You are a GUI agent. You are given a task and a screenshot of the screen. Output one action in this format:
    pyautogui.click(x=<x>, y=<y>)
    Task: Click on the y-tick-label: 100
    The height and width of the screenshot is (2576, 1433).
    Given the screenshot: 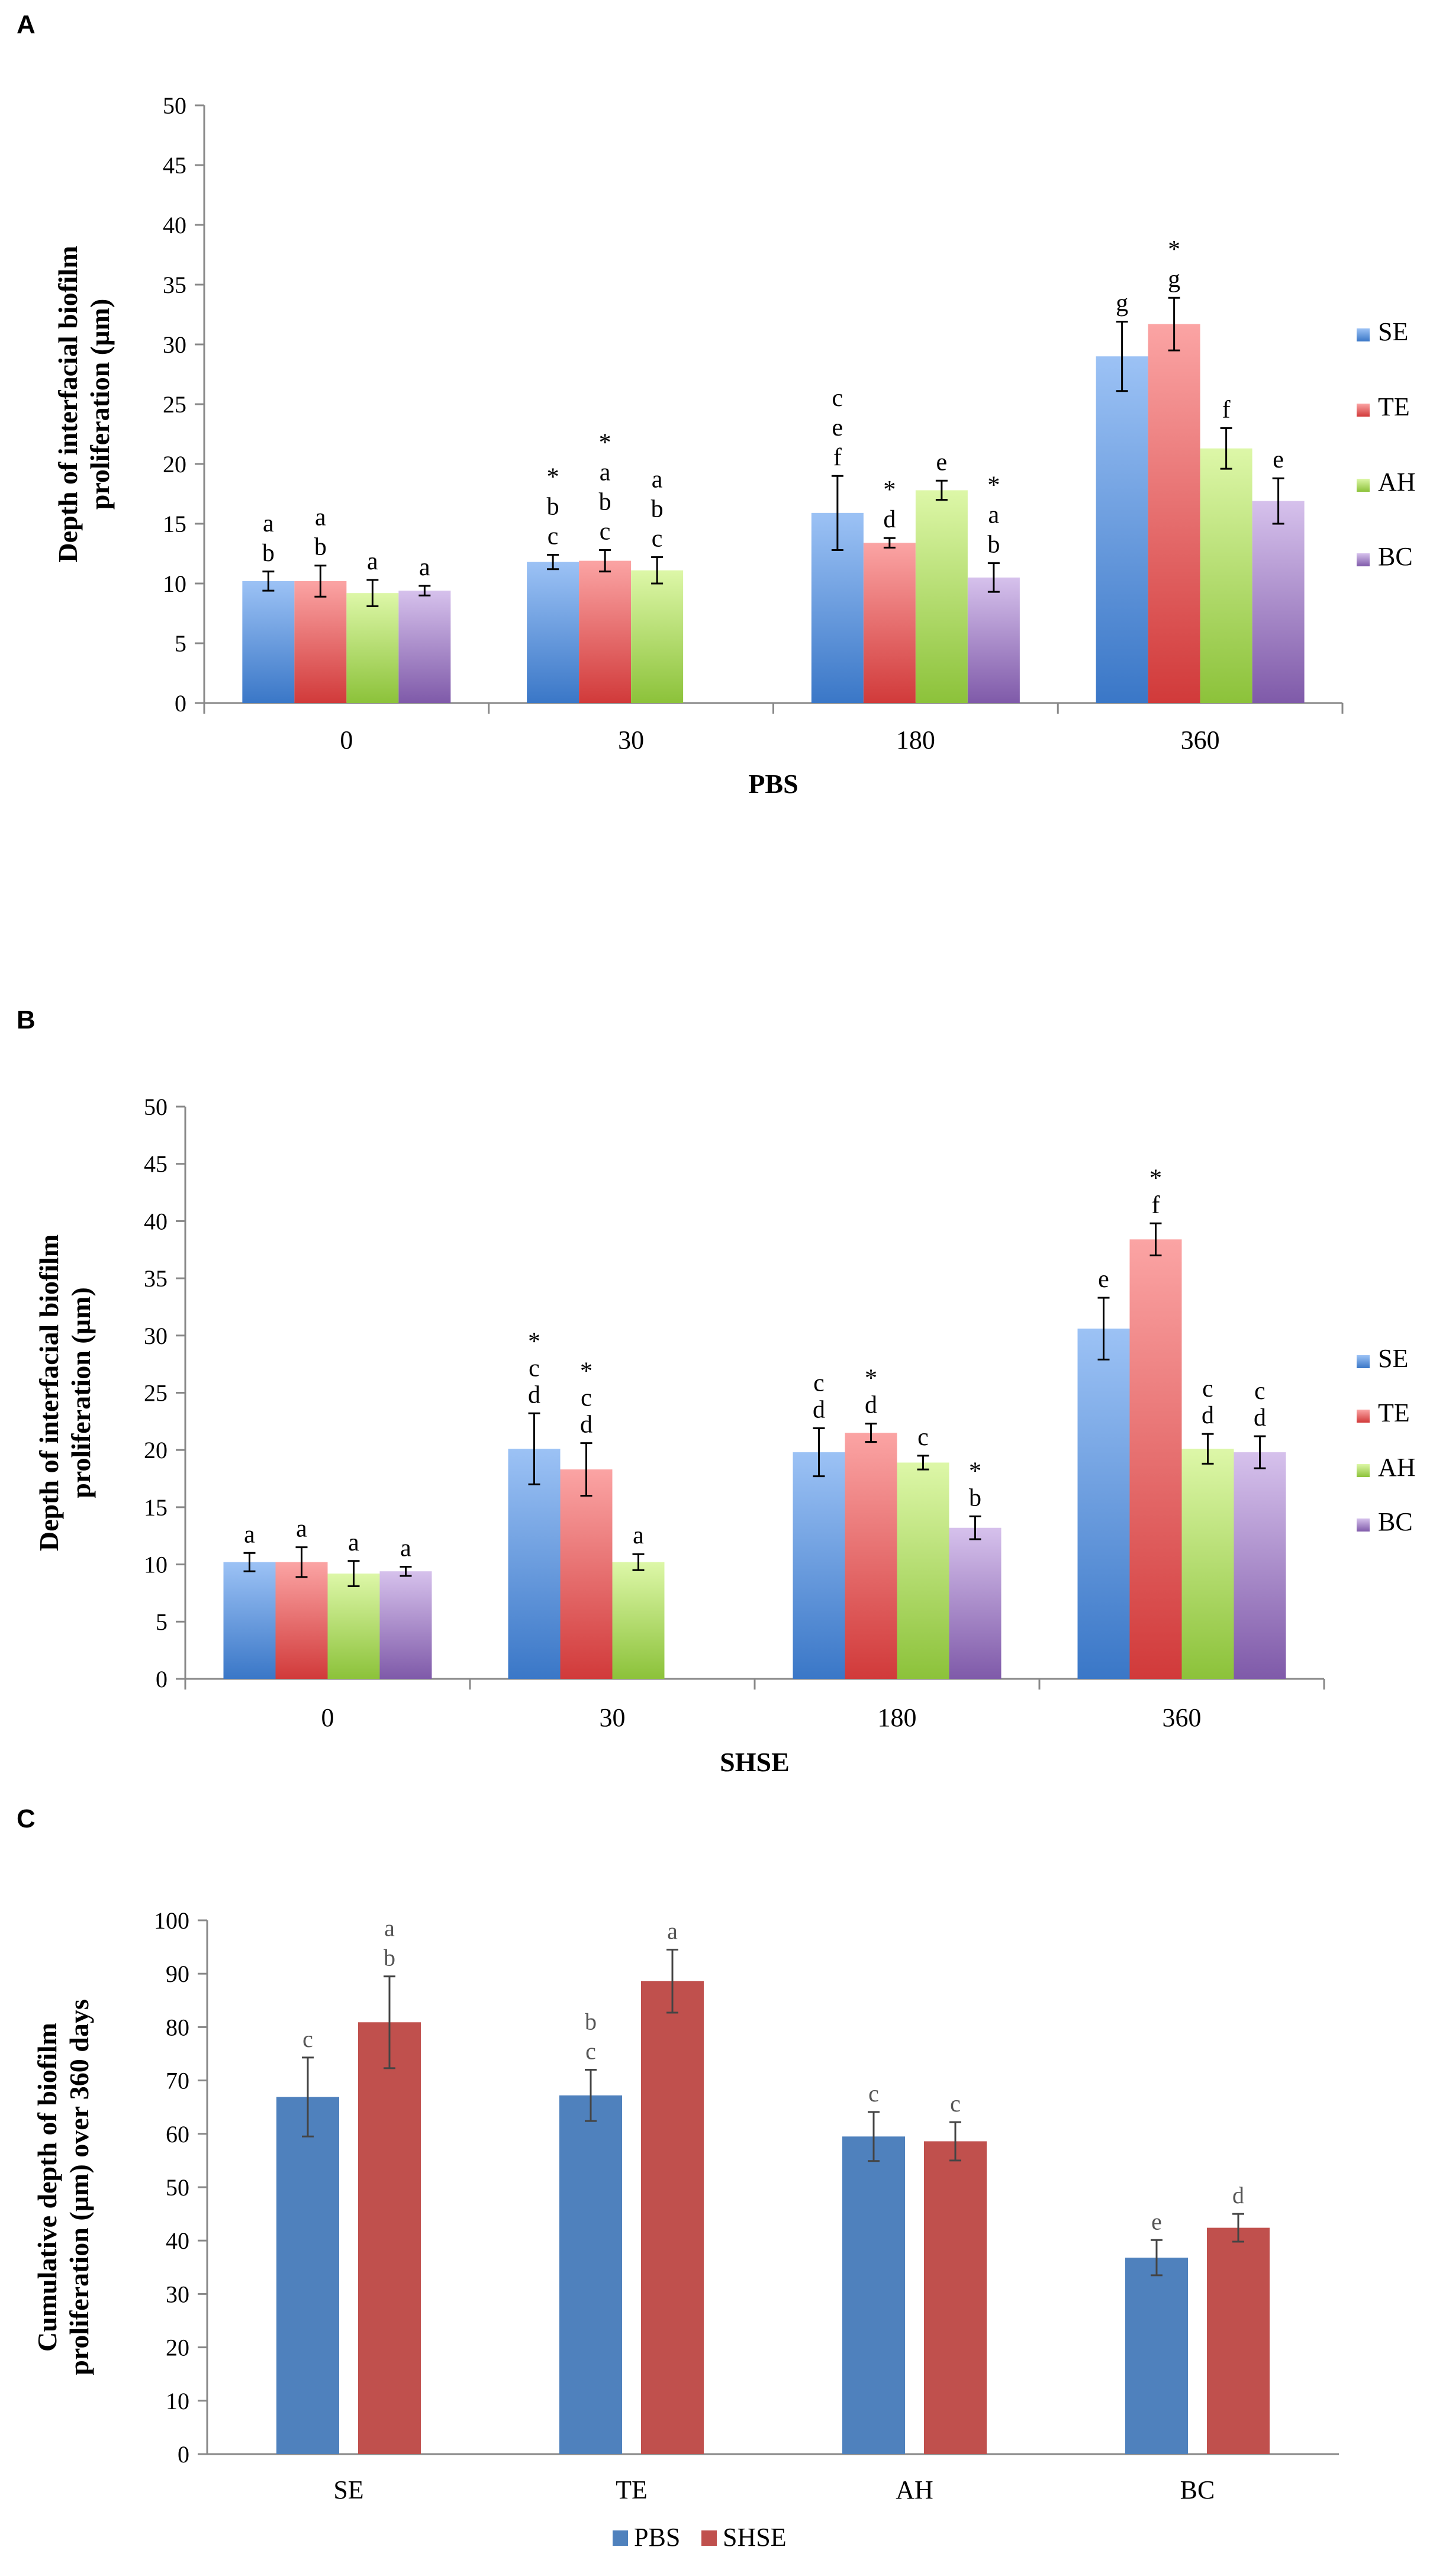 What is the action you would take?
    pyautogui.click(x=171, y=1920)
    